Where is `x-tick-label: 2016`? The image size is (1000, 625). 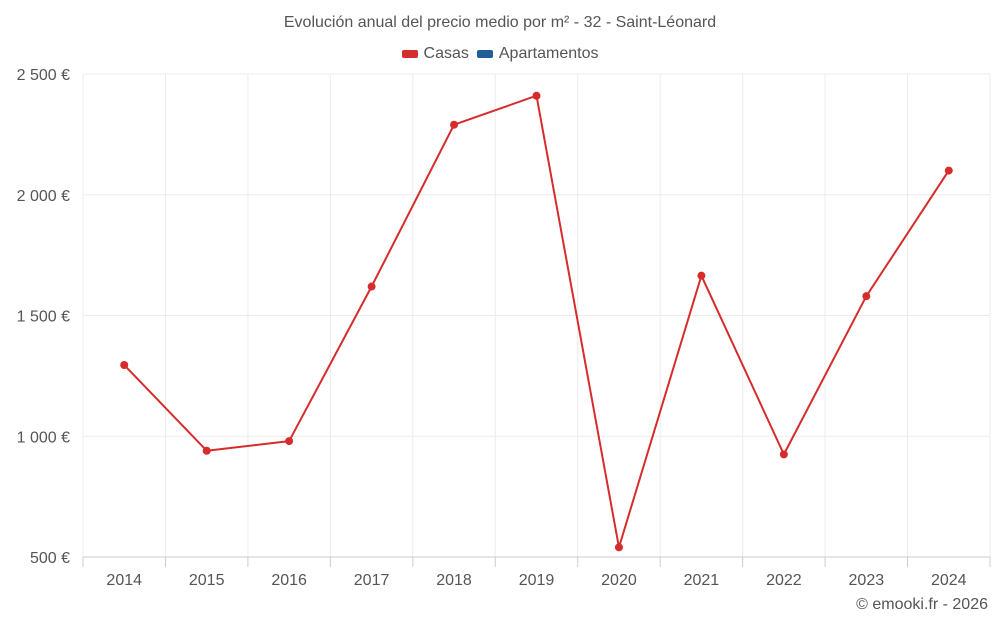
x-tick-label: 2016 is located at coordinates (289, 580).